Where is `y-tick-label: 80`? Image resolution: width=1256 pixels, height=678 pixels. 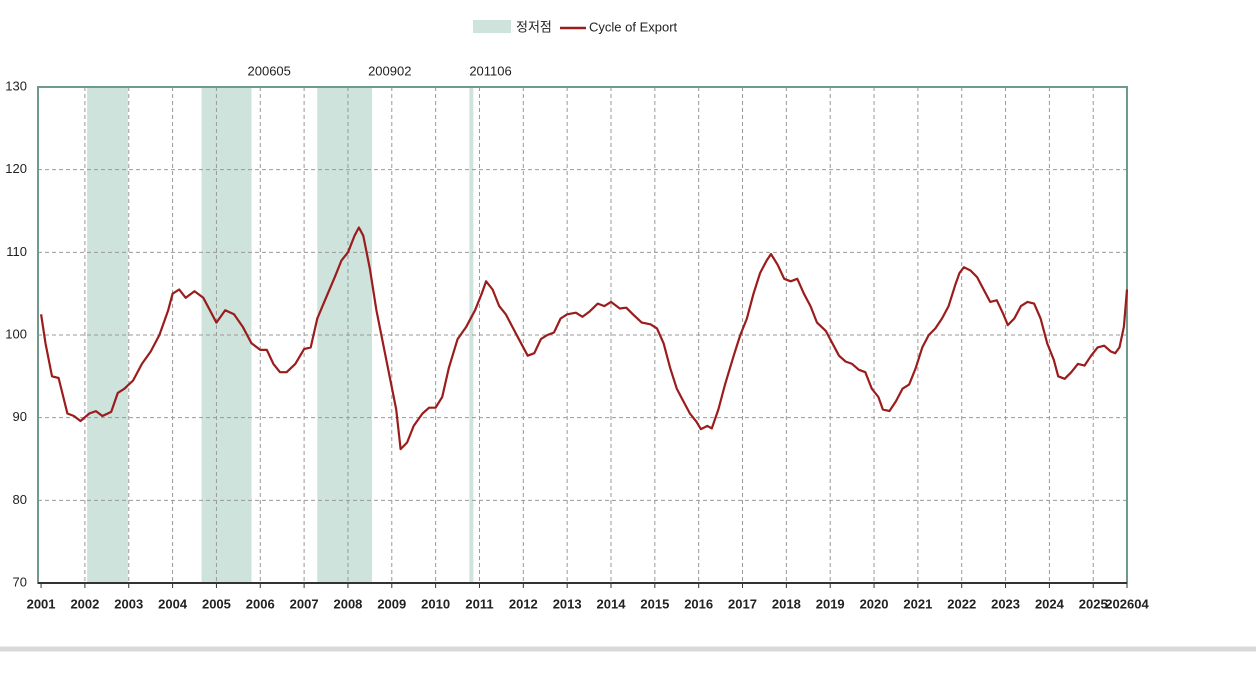 y-tick-label: 80 is located at coordinates (20, 499).